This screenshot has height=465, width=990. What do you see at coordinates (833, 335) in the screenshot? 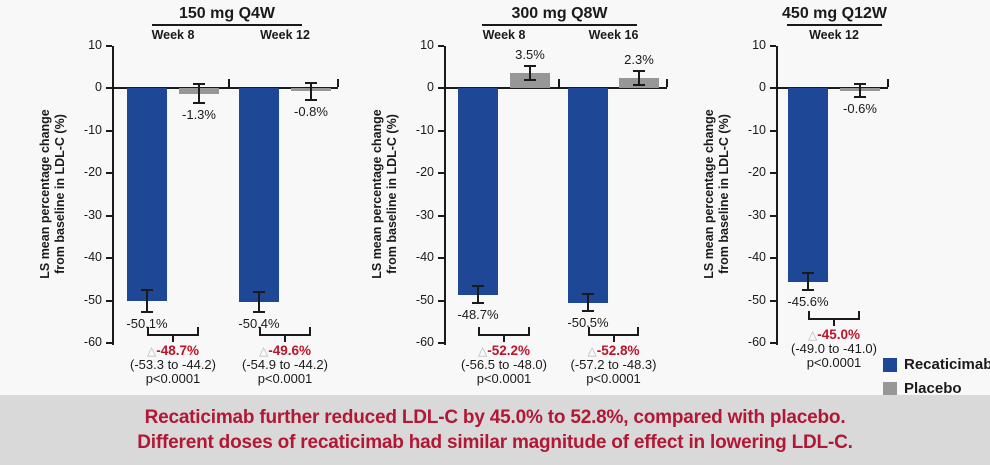
I see `delta-value: △-45.0%` at bounding box center [833, 335].